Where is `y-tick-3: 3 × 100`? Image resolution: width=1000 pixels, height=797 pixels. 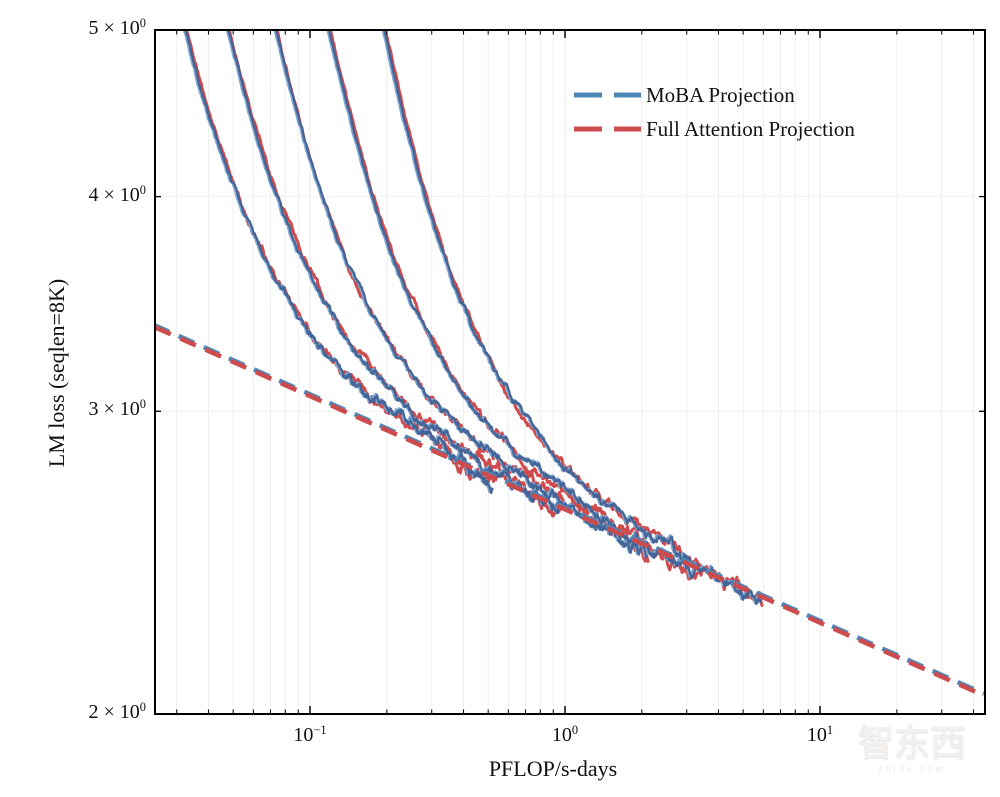
y-tick-3: 3 × 100 is located at coordinates (117, 408).